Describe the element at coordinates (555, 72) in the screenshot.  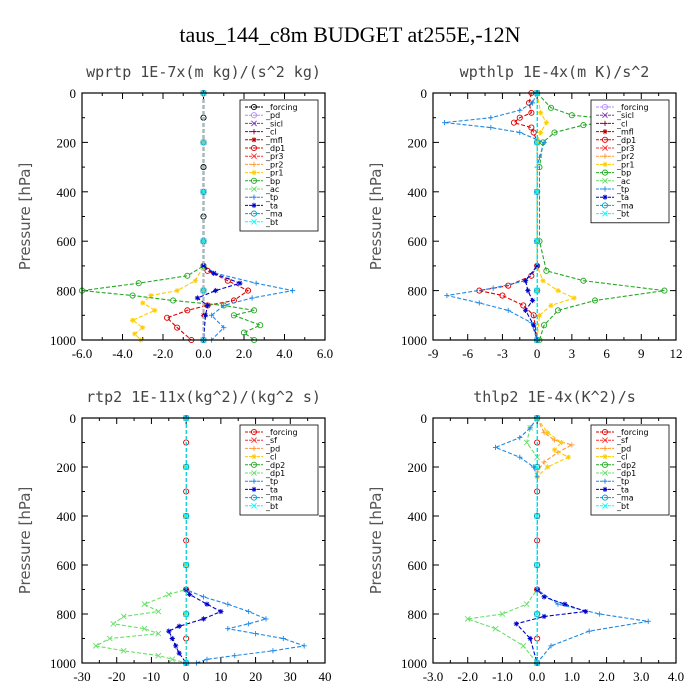
I see `panel-title: wpthlp 1E-4x(m K)/s^2` at that location.